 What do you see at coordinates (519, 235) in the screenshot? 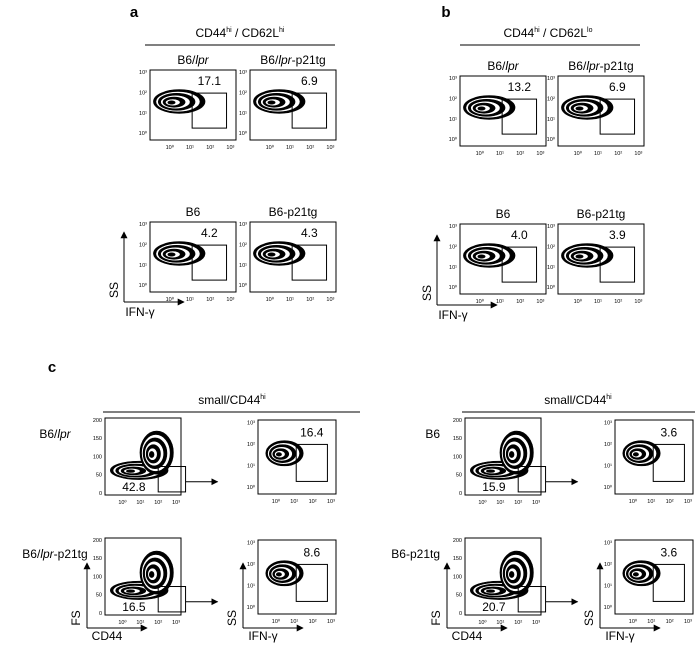
I see `gate-value: 4.0` at bounding box center [519, 235].